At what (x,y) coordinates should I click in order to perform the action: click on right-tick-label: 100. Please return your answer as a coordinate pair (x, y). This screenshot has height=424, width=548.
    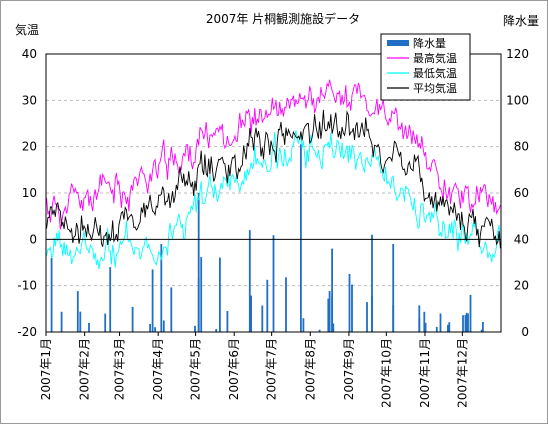
    Looking at the image, I should click on (517, 100).